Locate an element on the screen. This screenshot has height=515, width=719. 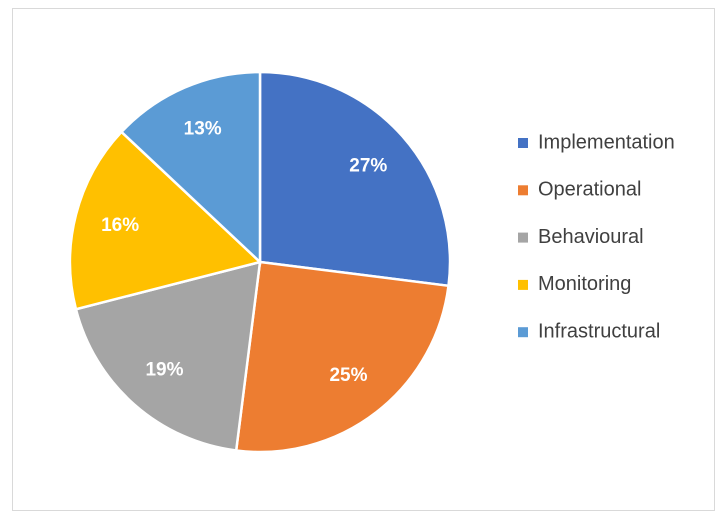
legend-label: Operational is located at coordinates (589, 190).